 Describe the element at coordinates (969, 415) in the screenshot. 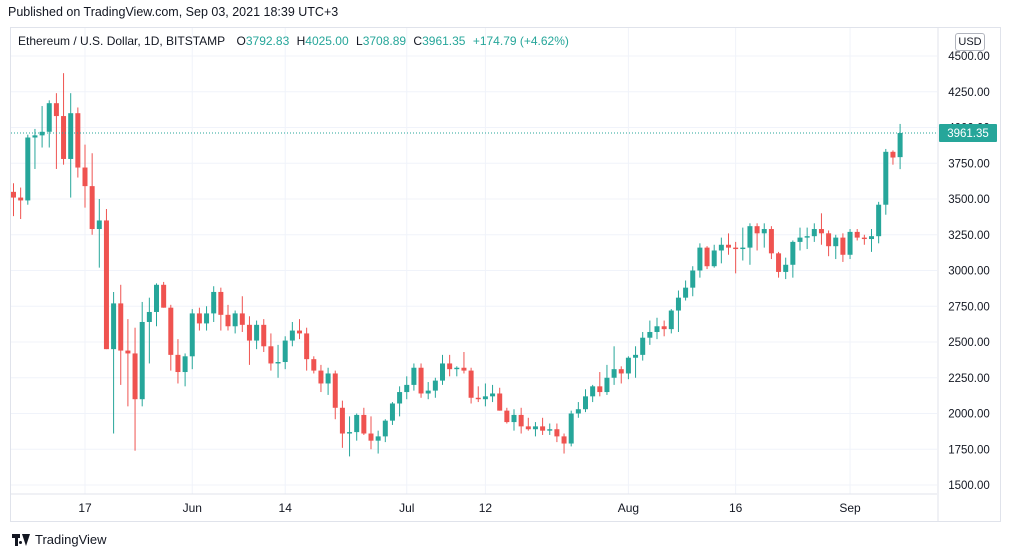

I see `y-tick-label: 2000.00` at that location.